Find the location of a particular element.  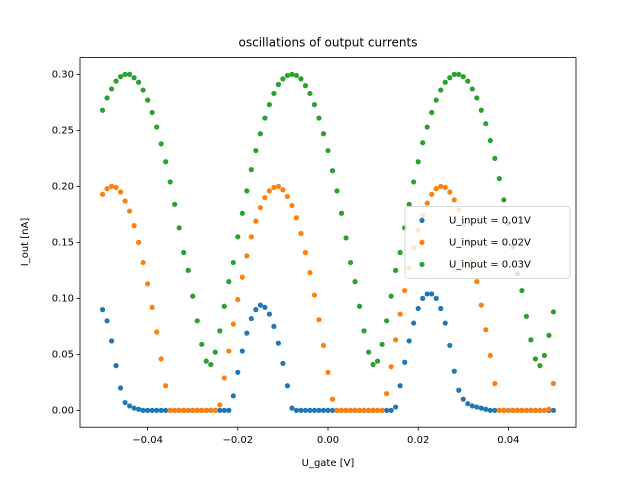

x-tick-label: −0.02 is located at coordinates (237, 440).